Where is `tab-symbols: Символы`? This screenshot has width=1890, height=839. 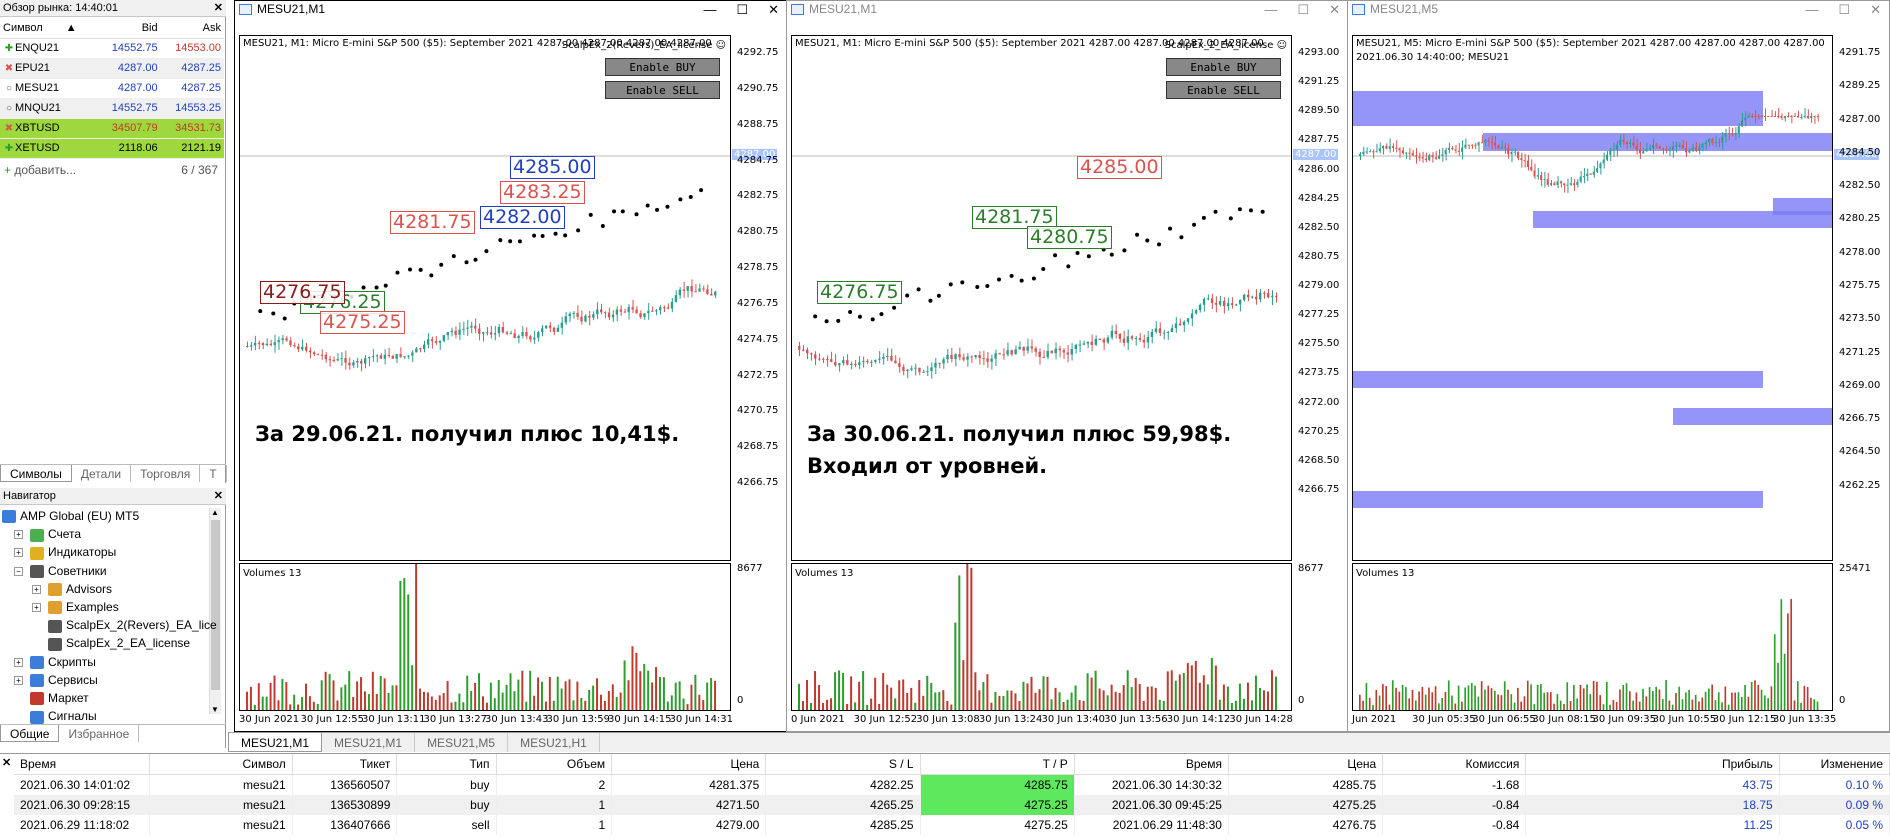
tab-symbols: Символы is located at coordinates (36, 473).